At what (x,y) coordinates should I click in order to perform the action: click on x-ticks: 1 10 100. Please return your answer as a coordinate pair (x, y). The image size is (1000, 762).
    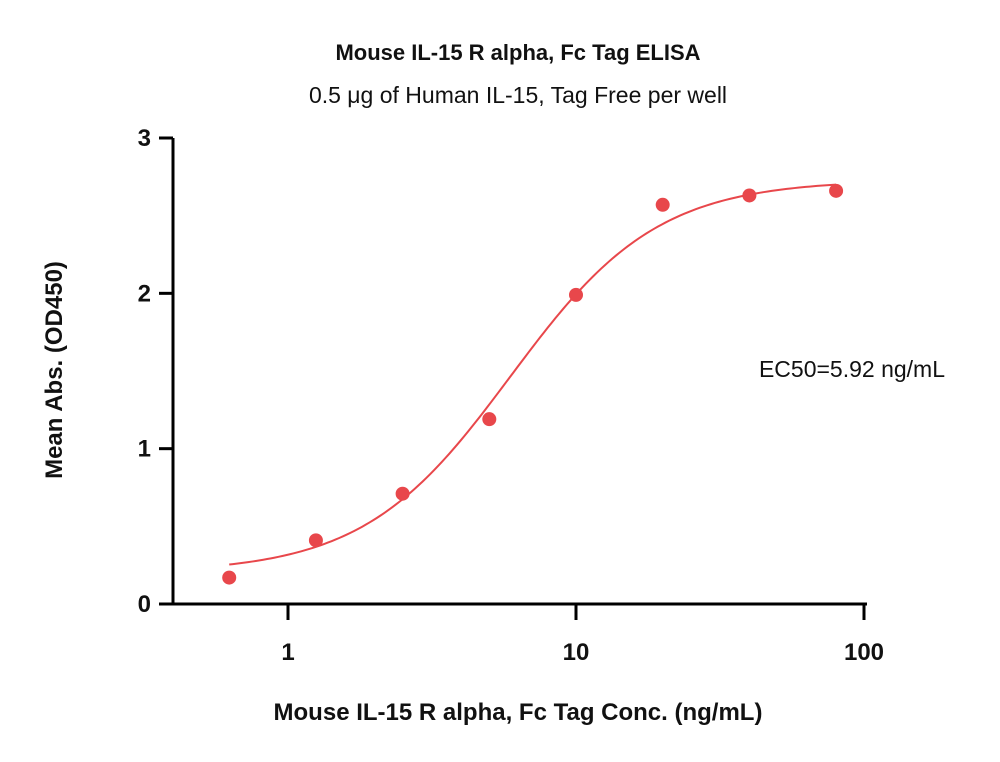
    Looking at the image, I should click on (582, 635).